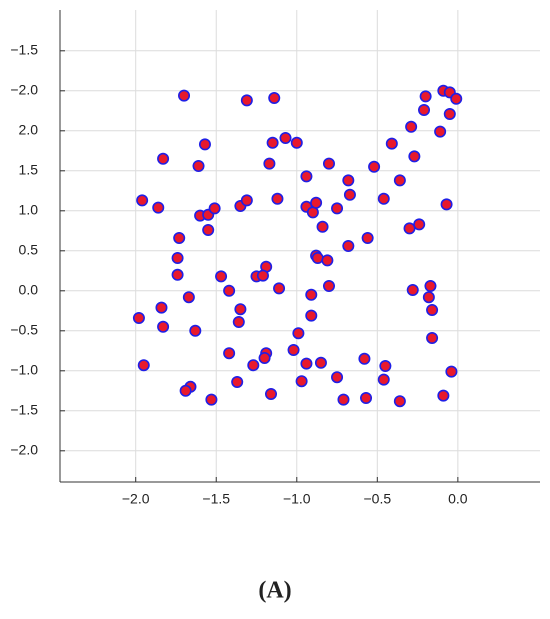  Describe the element at coordinates (458, 499) in the screenshot. I see `x-tick-label: 0.0` at that location.